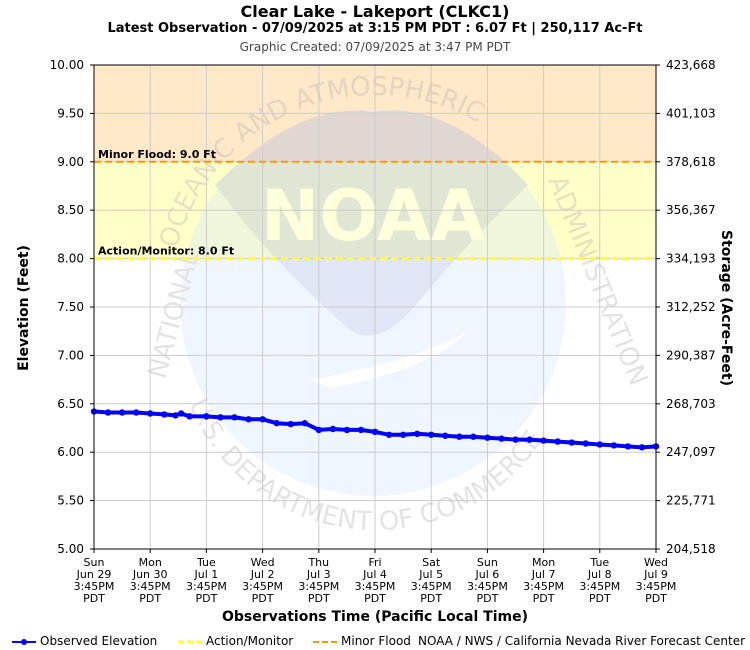 The image size is (750, 650). I want to click on x-tick-label: Jul 8, so click(599, 574).